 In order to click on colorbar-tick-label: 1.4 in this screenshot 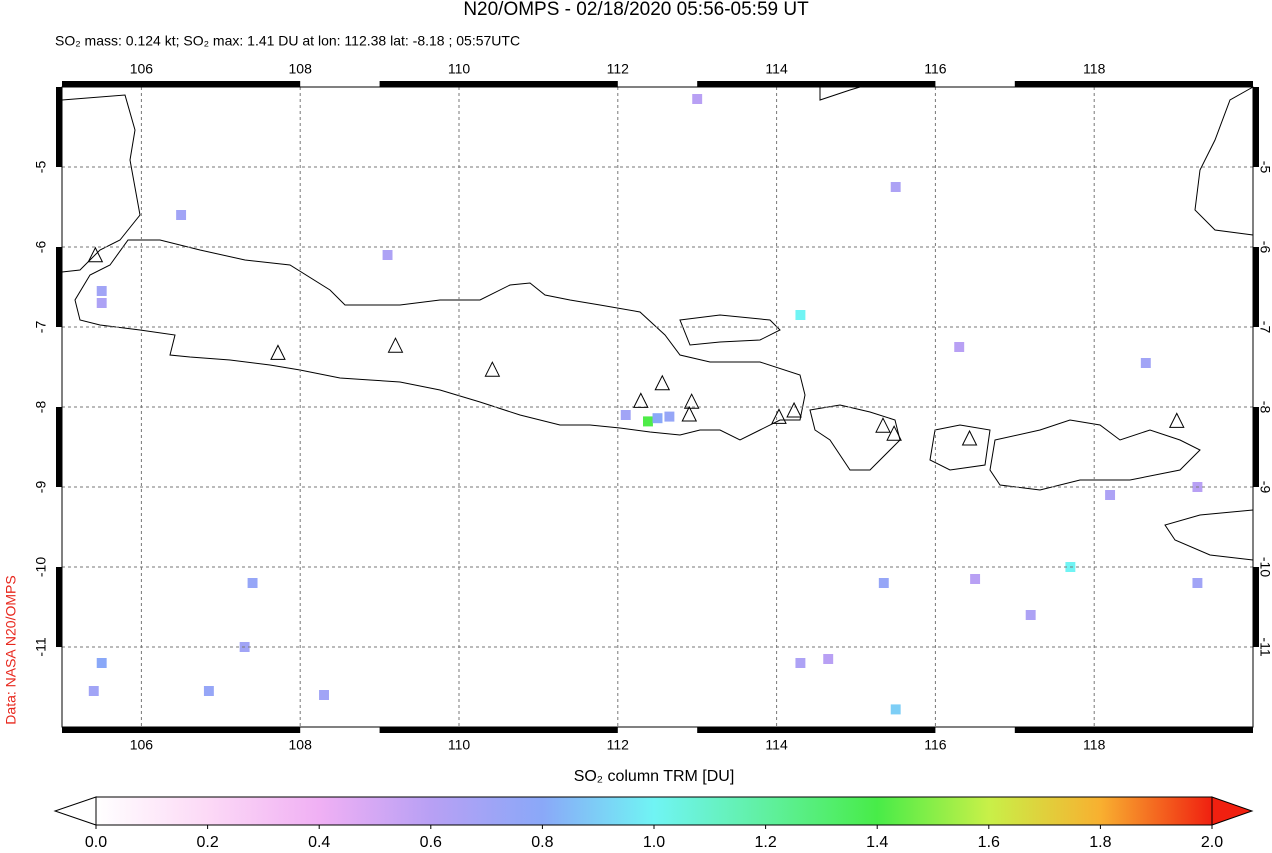, I will do `click(877, 842)`.